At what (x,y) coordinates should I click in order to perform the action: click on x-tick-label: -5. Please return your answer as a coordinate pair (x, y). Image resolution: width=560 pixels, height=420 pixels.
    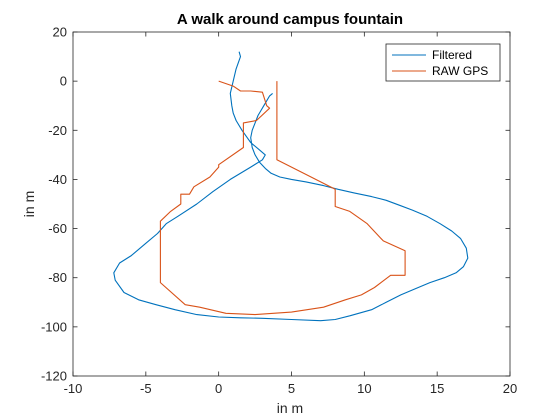
    Looking at the image, I should click on (146, 388).